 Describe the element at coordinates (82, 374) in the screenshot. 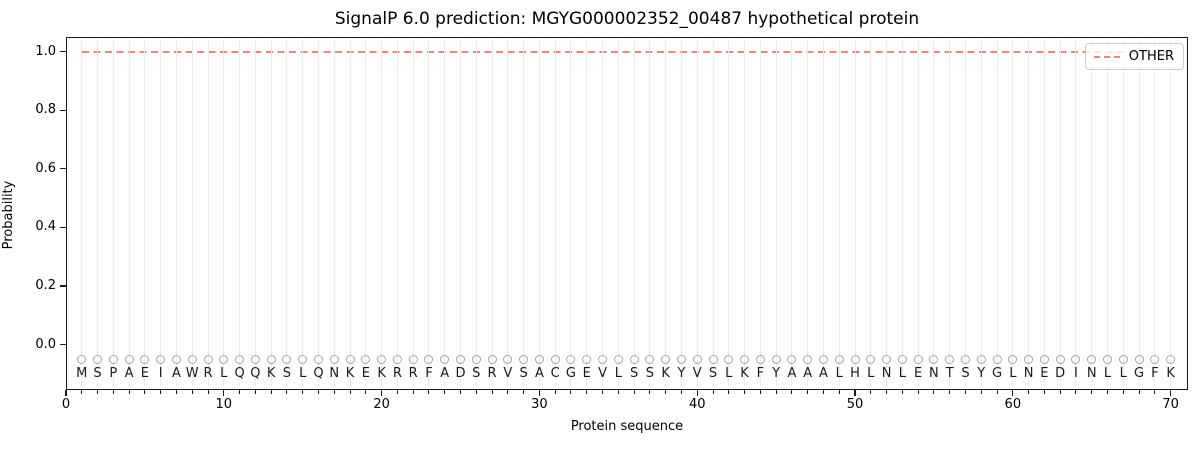

I see `residue-letter: M` at that location.